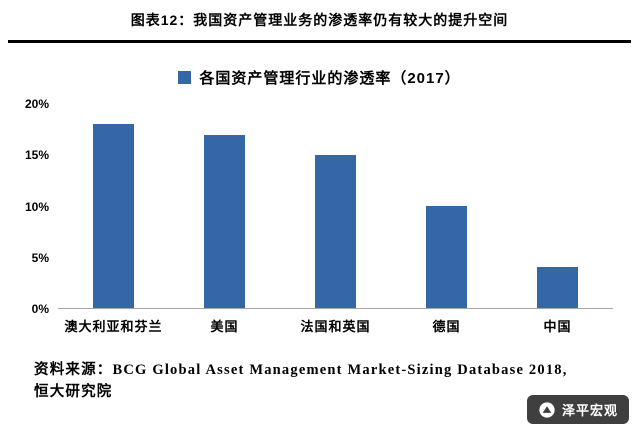 The height and width of the screenshot is (430, 639). I want to click on y-axis-tick: 10%, so click(36, 206).